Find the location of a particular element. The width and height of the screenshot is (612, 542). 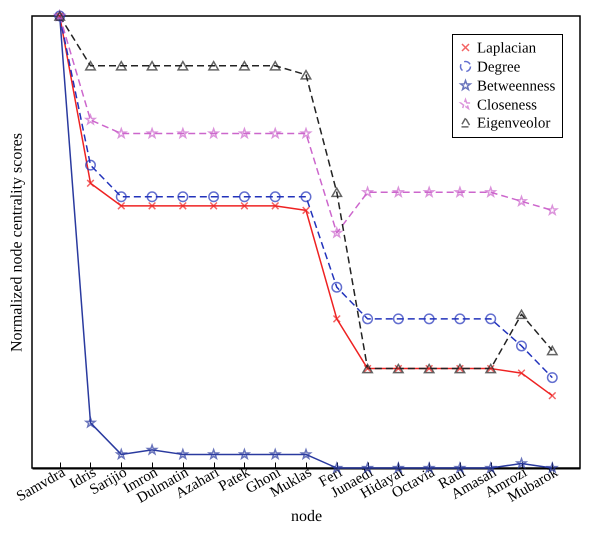

x-axis-title: node is located at coordinates (306, 516).